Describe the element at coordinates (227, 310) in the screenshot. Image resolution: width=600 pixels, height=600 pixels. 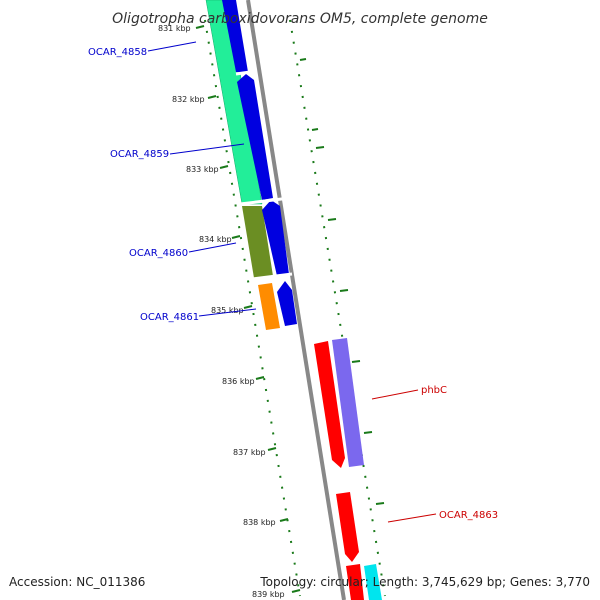
I see `tick-label: 835 kbp` at that location.